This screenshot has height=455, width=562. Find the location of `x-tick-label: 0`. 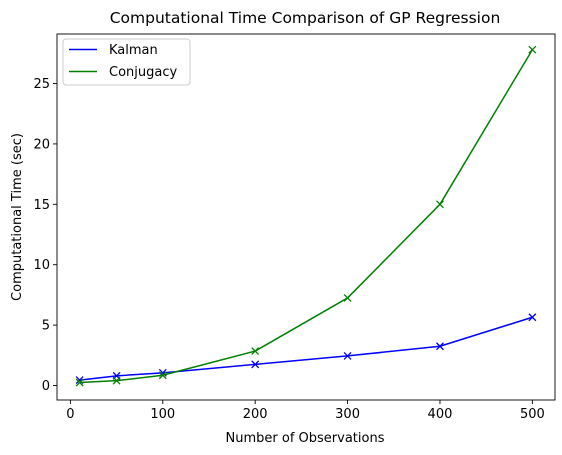

x-tick-label: 0 is located at coordinates (70, 414).